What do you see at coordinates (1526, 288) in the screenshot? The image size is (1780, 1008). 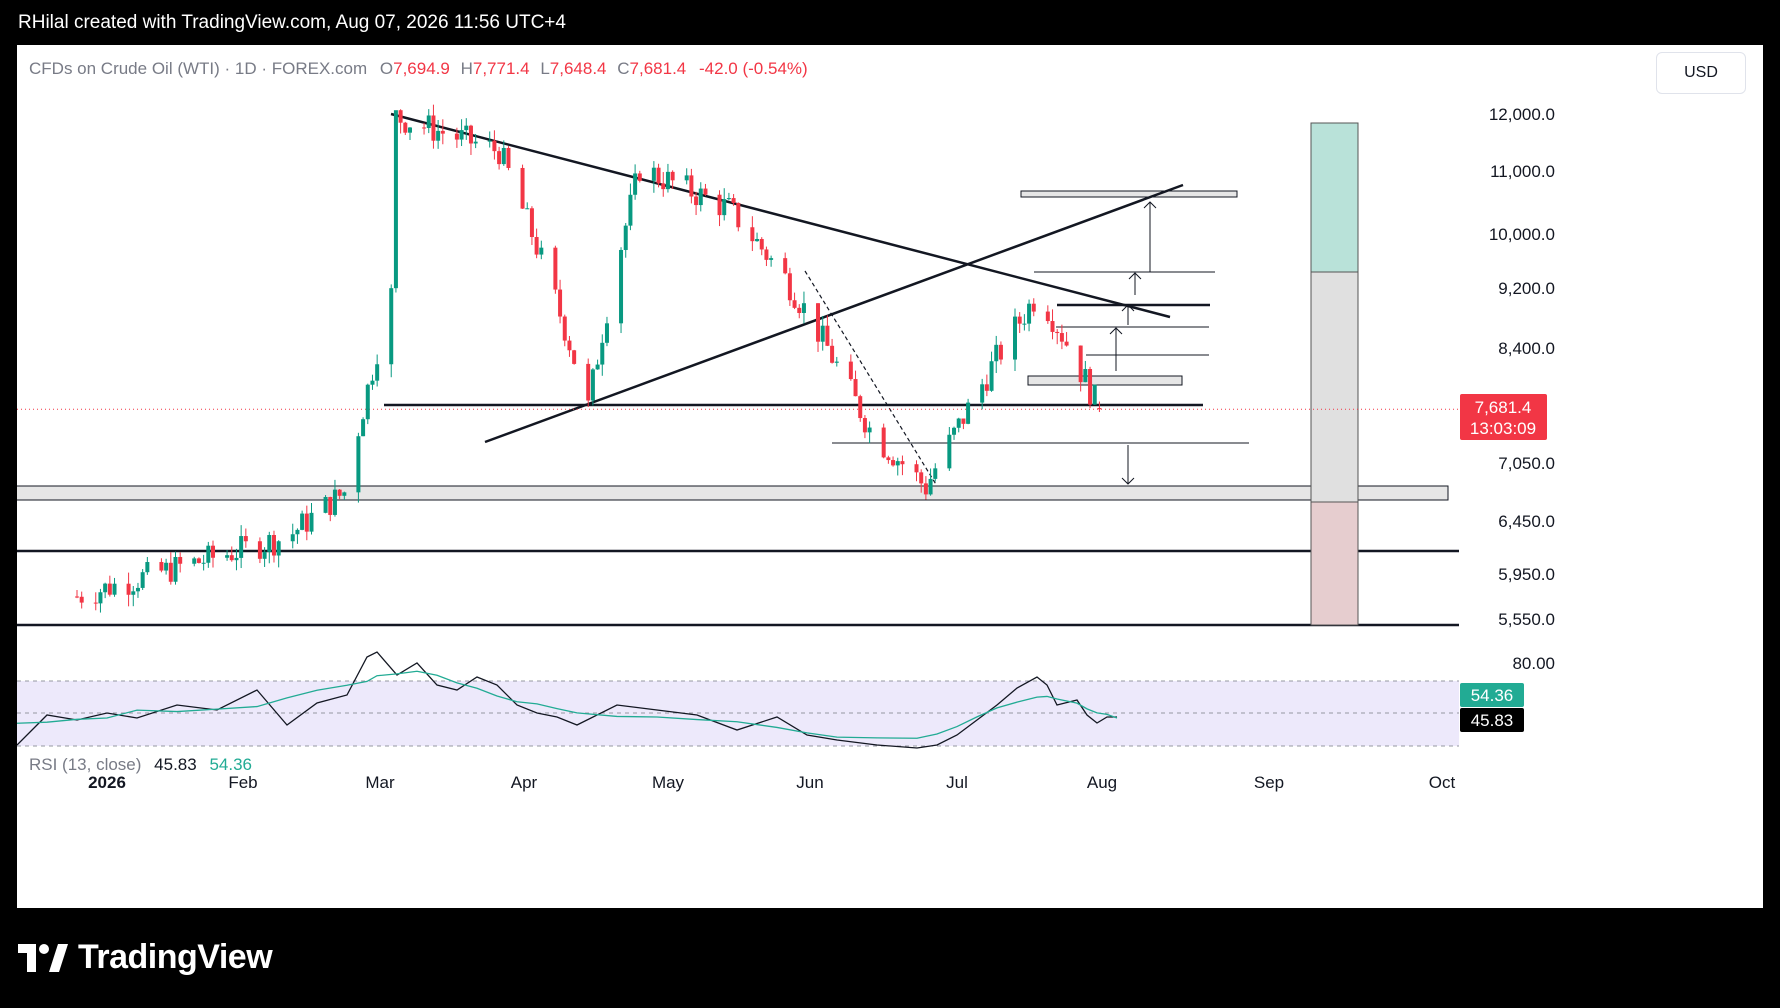 I see `price-axis-label: 9,200.0` at bounding box center [1526, 288].